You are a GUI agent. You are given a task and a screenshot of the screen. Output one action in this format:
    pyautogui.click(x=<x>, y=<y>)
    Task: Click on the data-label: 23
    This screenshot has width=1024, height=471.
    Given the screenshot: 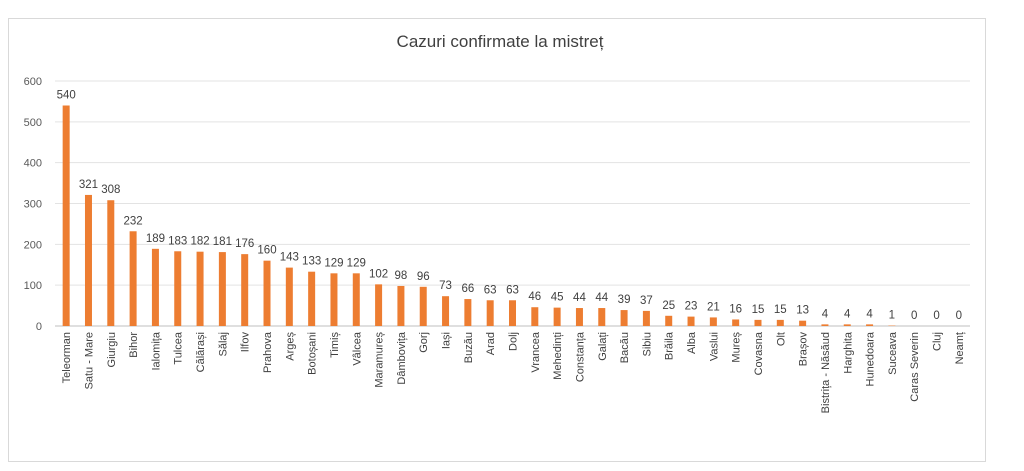 What is the action you would take?
    pyautogui.click(x=691, y=307)
    